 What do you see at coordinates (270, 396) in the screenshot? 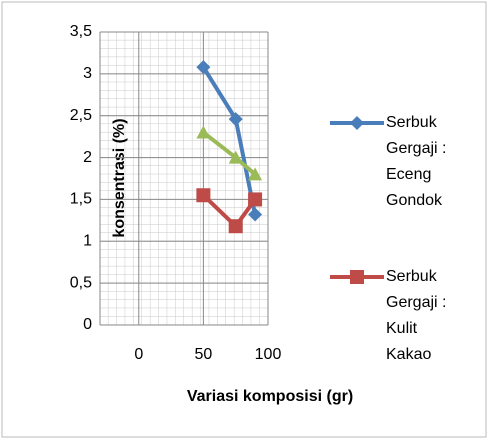
I see `x-axis-title: Variasi komposisi (gr)` at bounding box center [270, 396].